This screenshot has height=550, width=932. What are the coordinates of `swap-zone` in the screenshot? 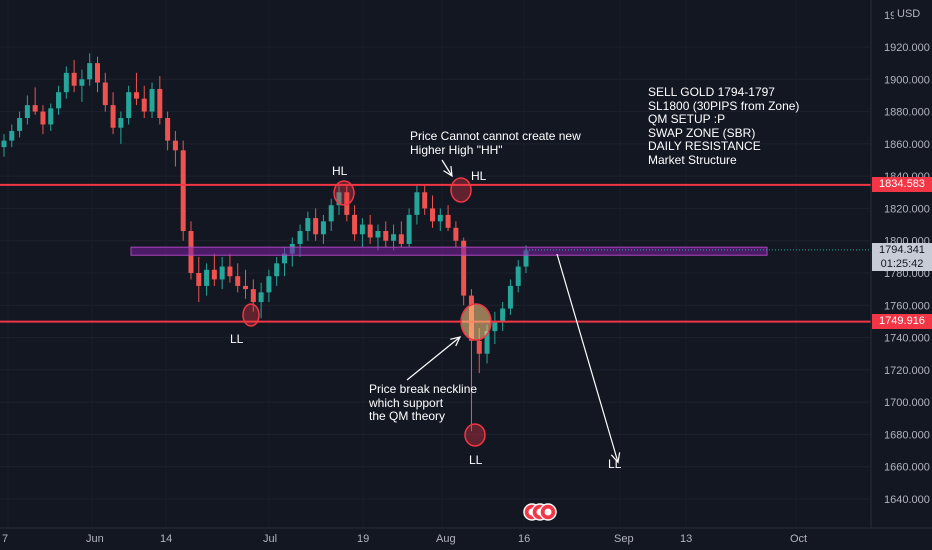 It's located at (449, 251).